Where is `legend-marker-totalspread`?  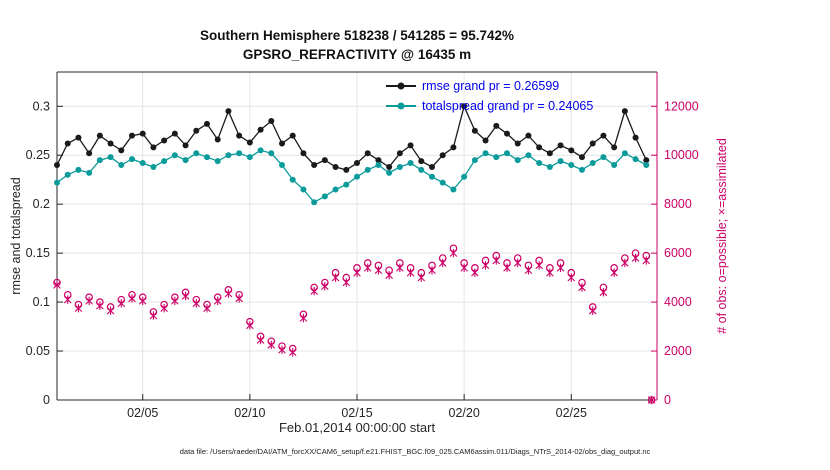
legend-marker-totalspread is located at coordinates (401, 106).